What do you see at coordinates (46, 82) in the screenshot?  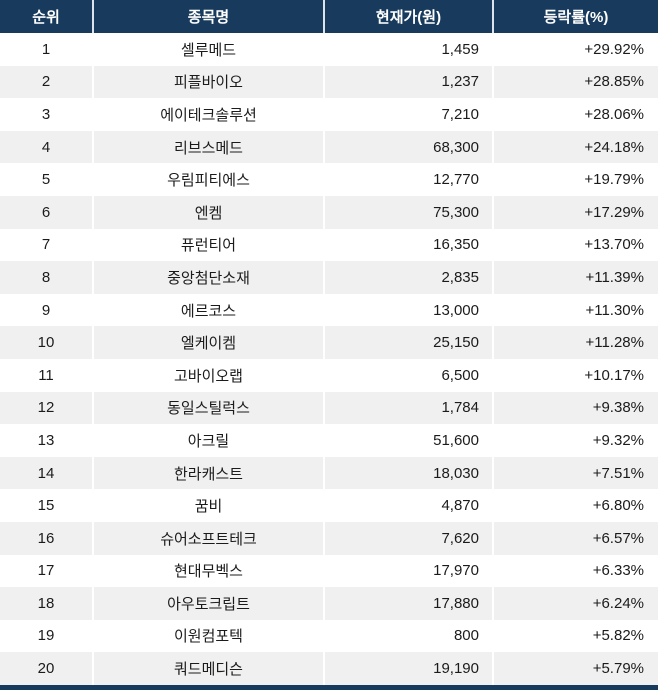 I see `rank-cell: 2` at bounding box center [46, 82].